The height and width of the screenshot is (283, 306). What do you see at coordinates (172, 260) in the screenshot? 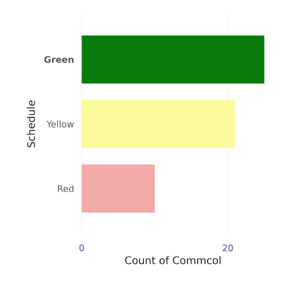
I see `x-axis-title: Count of Commcol` at bounding box center [172, 260].